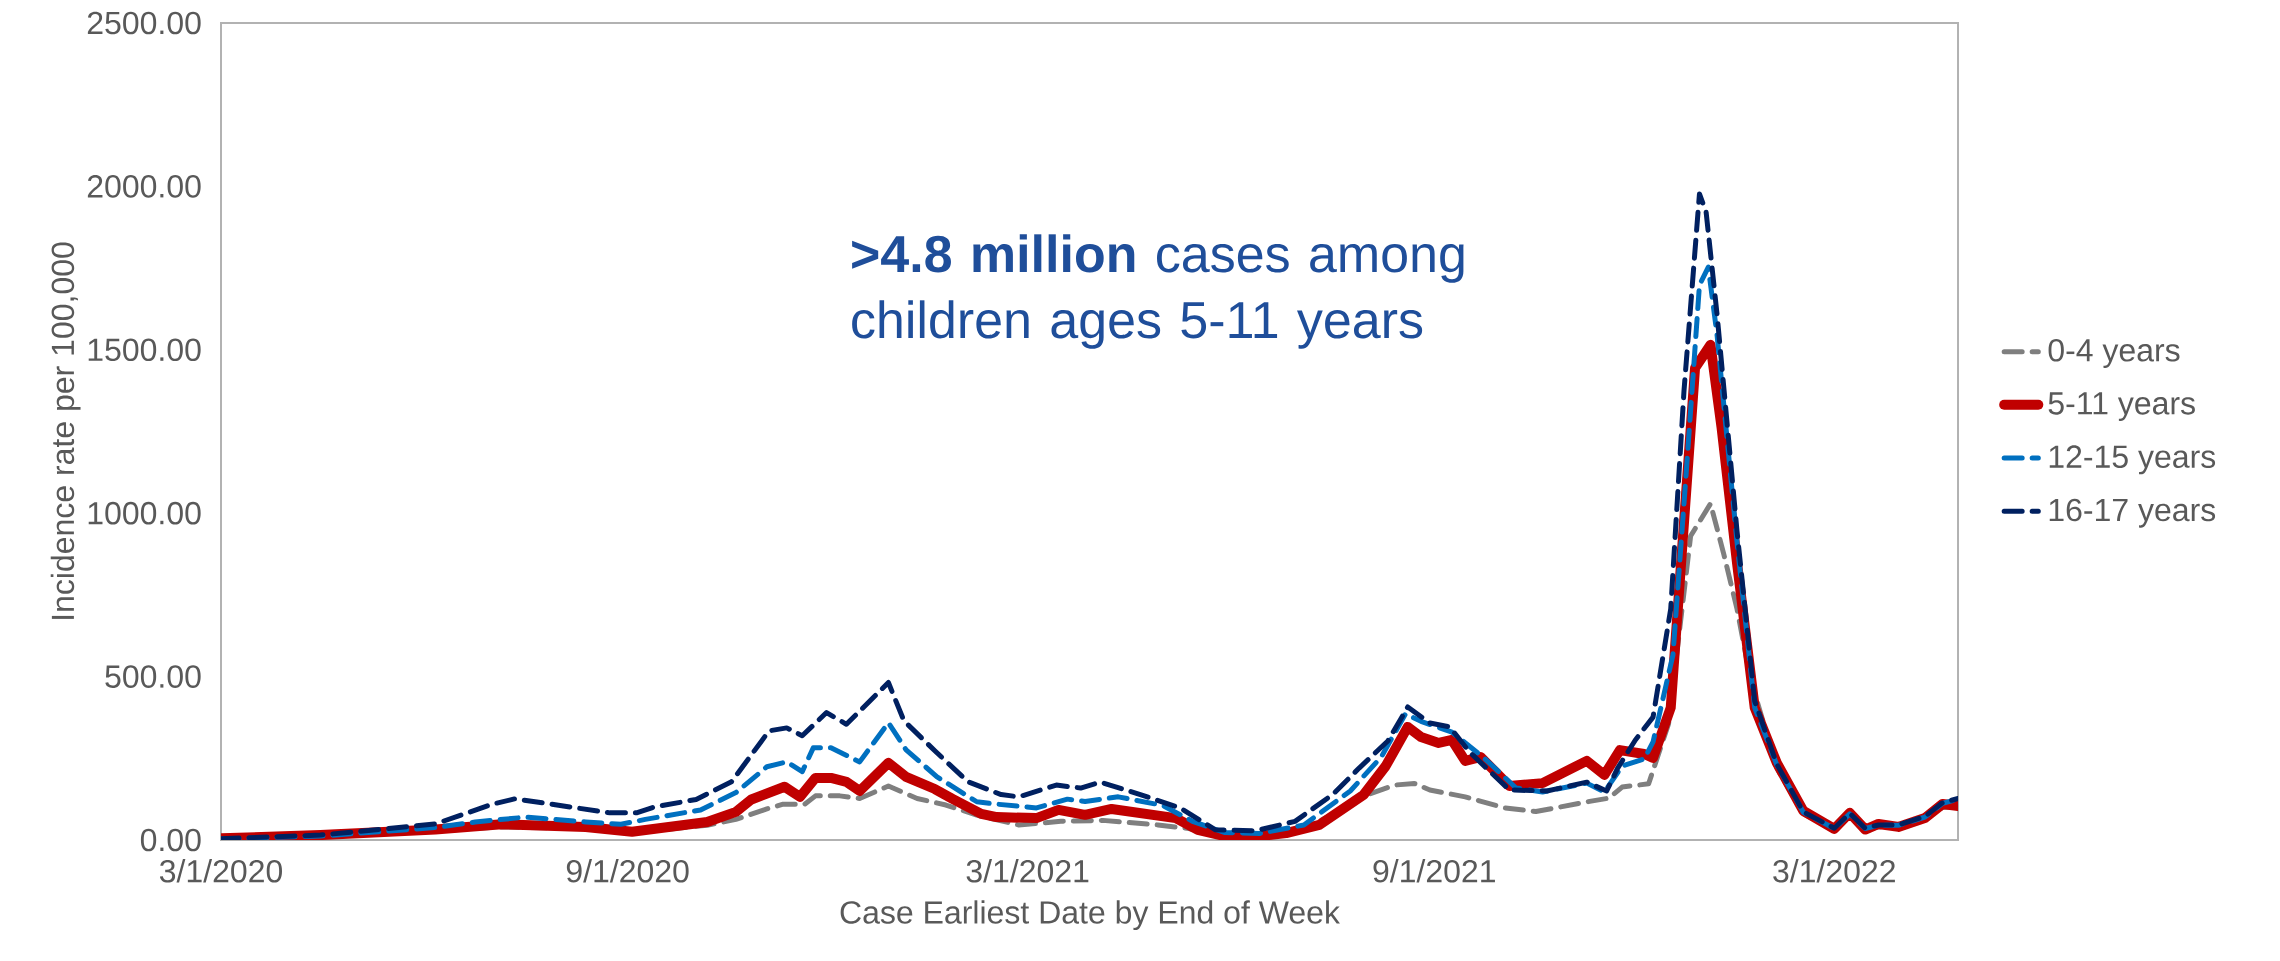 The height and width of the screenshot is (961, 2280). What do you see at coordinates (1090, 915) in the screenshot?
I see `x-axis-title: Case Earliest Date by End of Week` at bounding box center [1090, 915].